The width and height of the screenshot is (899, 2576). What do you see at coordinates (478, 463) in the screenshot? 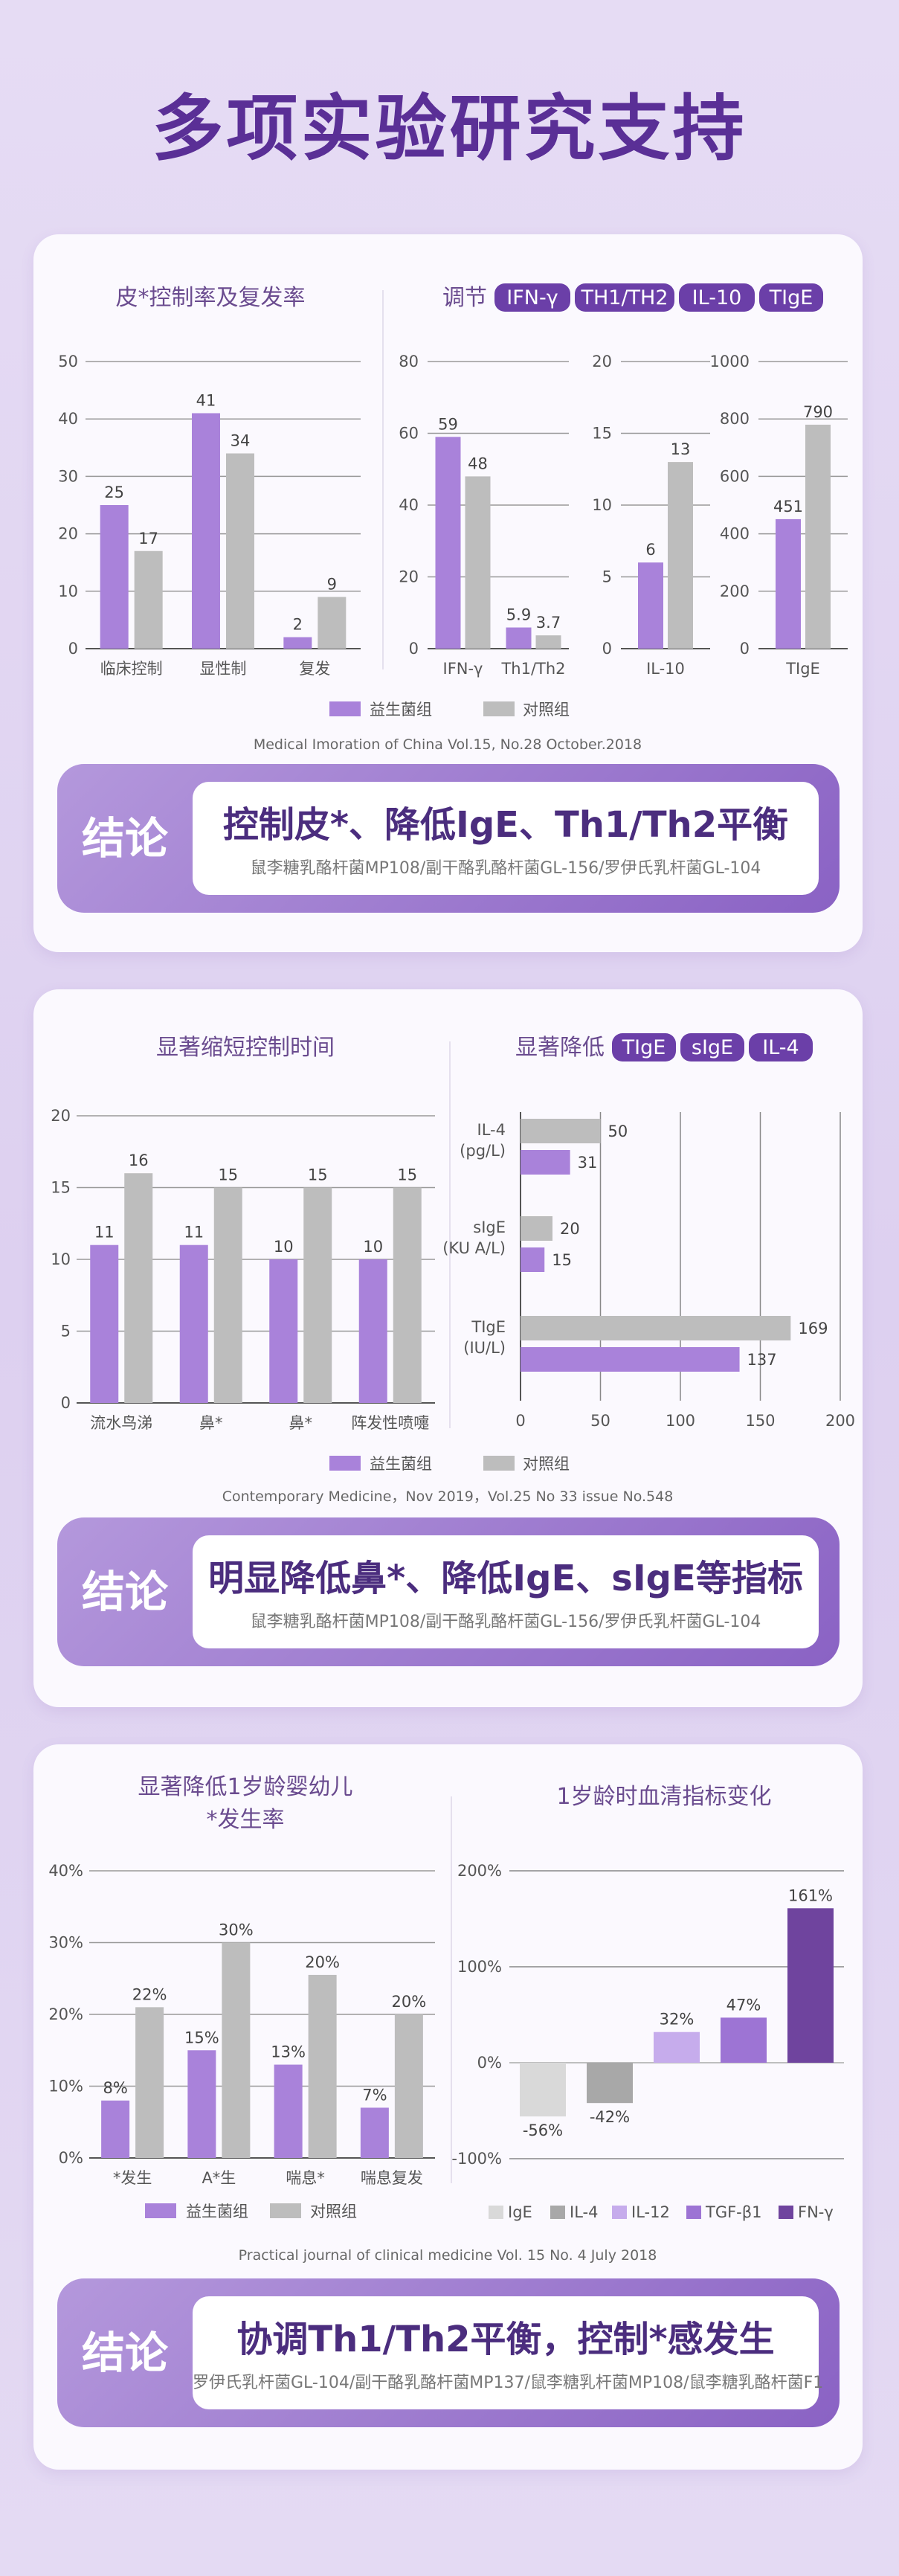
I see `data-label: 48` at bounding box center [478, 463].